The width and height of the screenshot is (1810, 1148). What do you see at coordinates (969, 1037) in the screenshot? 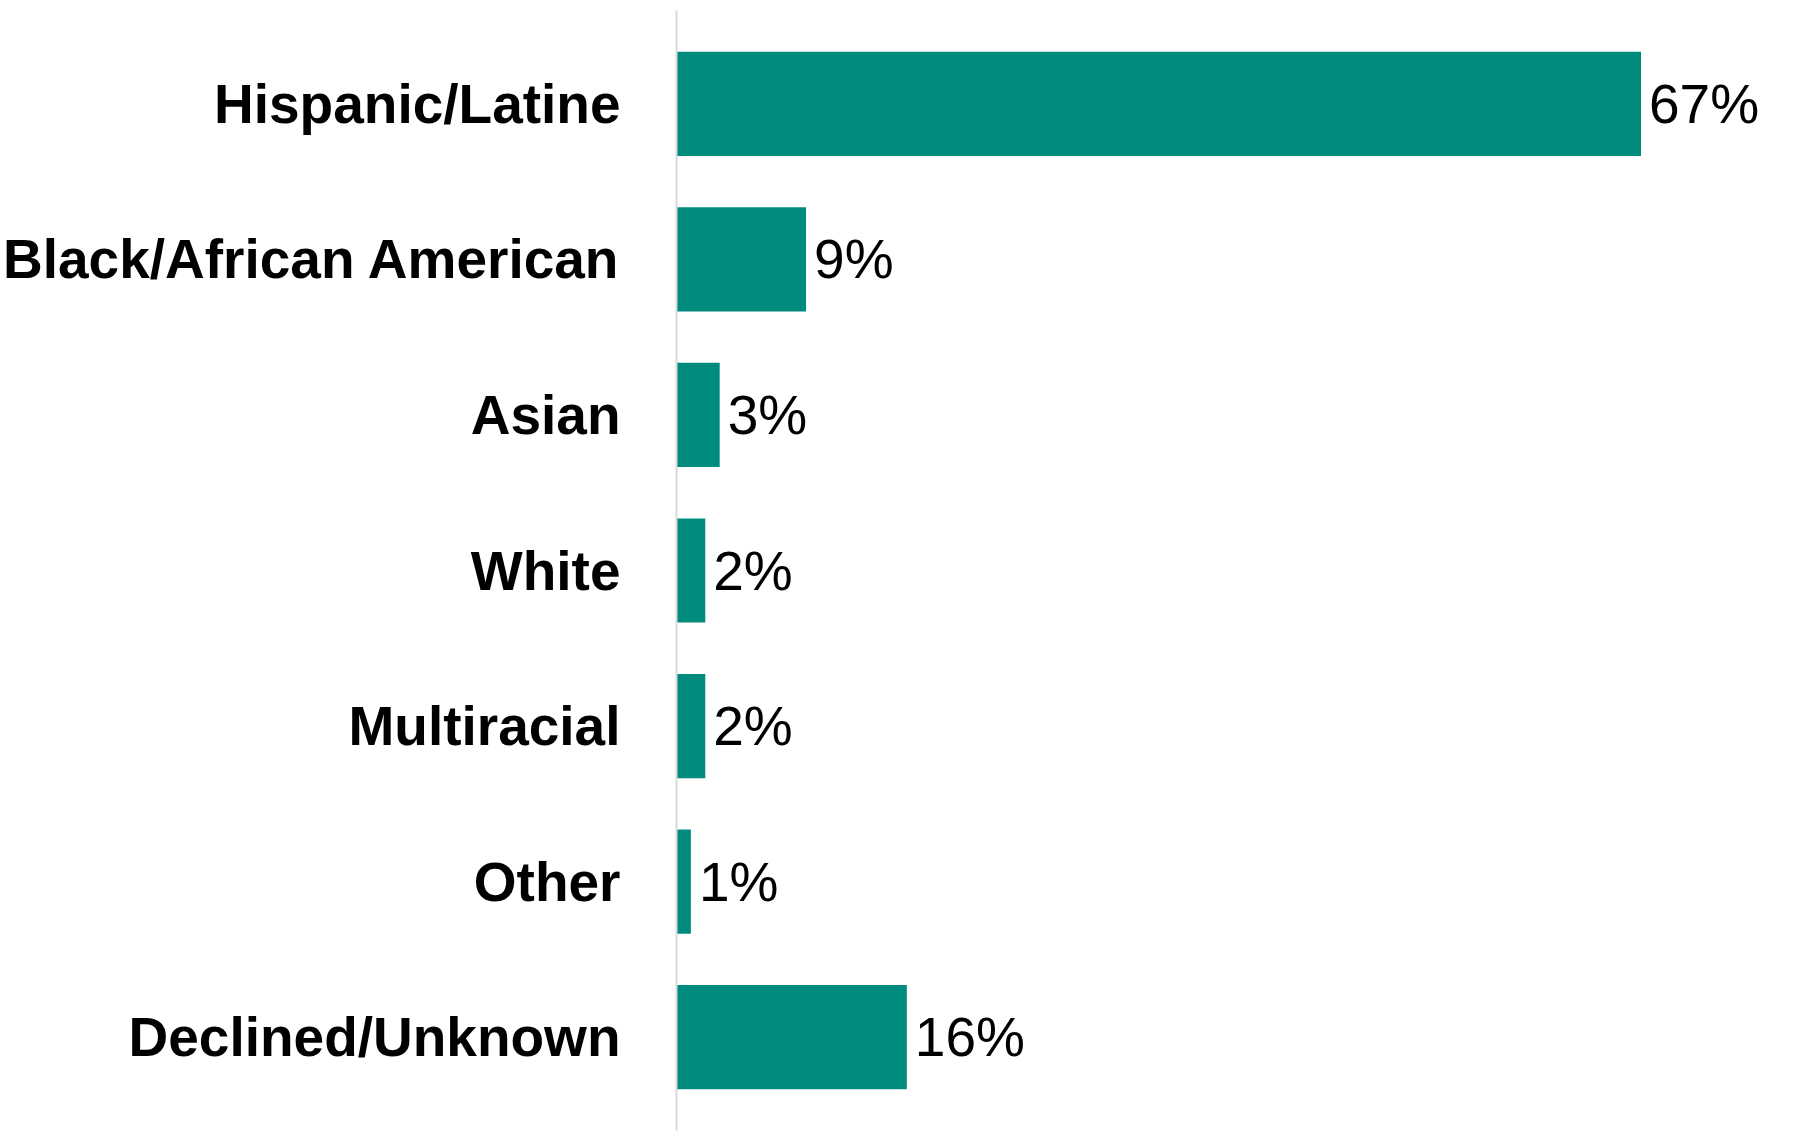
I see `data-label: 16%` at bounding box center [969, 1037].